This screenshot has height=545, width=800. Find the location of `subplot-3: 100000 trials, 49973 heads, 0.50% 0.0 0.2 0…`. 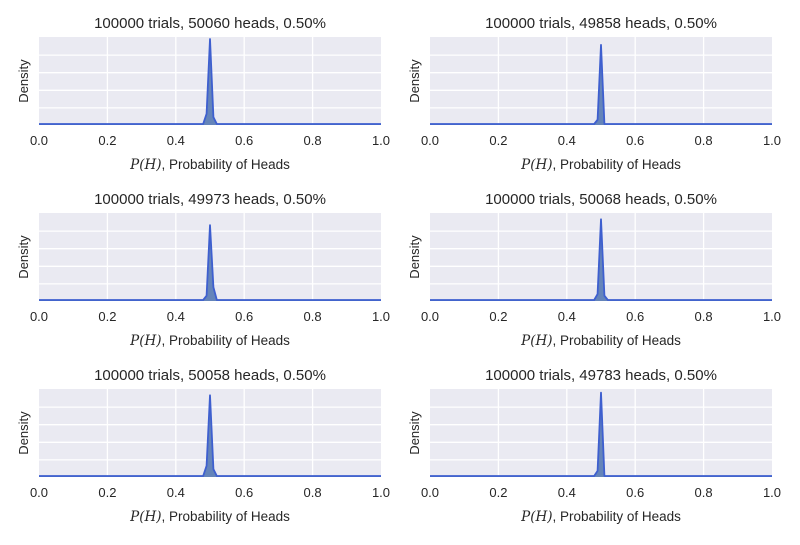

subplot-3: 100000 trials, 49973 heads, 0.50% 0.0 0.2 0… is located at coordinates (203, 270).